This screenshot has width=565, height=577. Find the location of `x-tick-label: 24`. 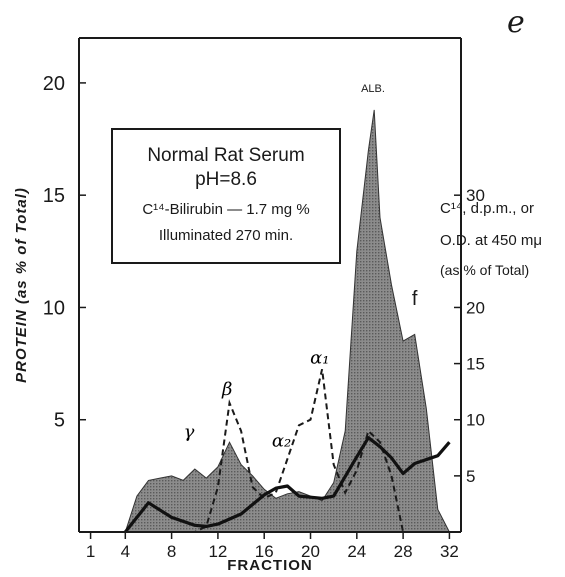

x-tick-label: 24 is located at coordinates (356, 551).